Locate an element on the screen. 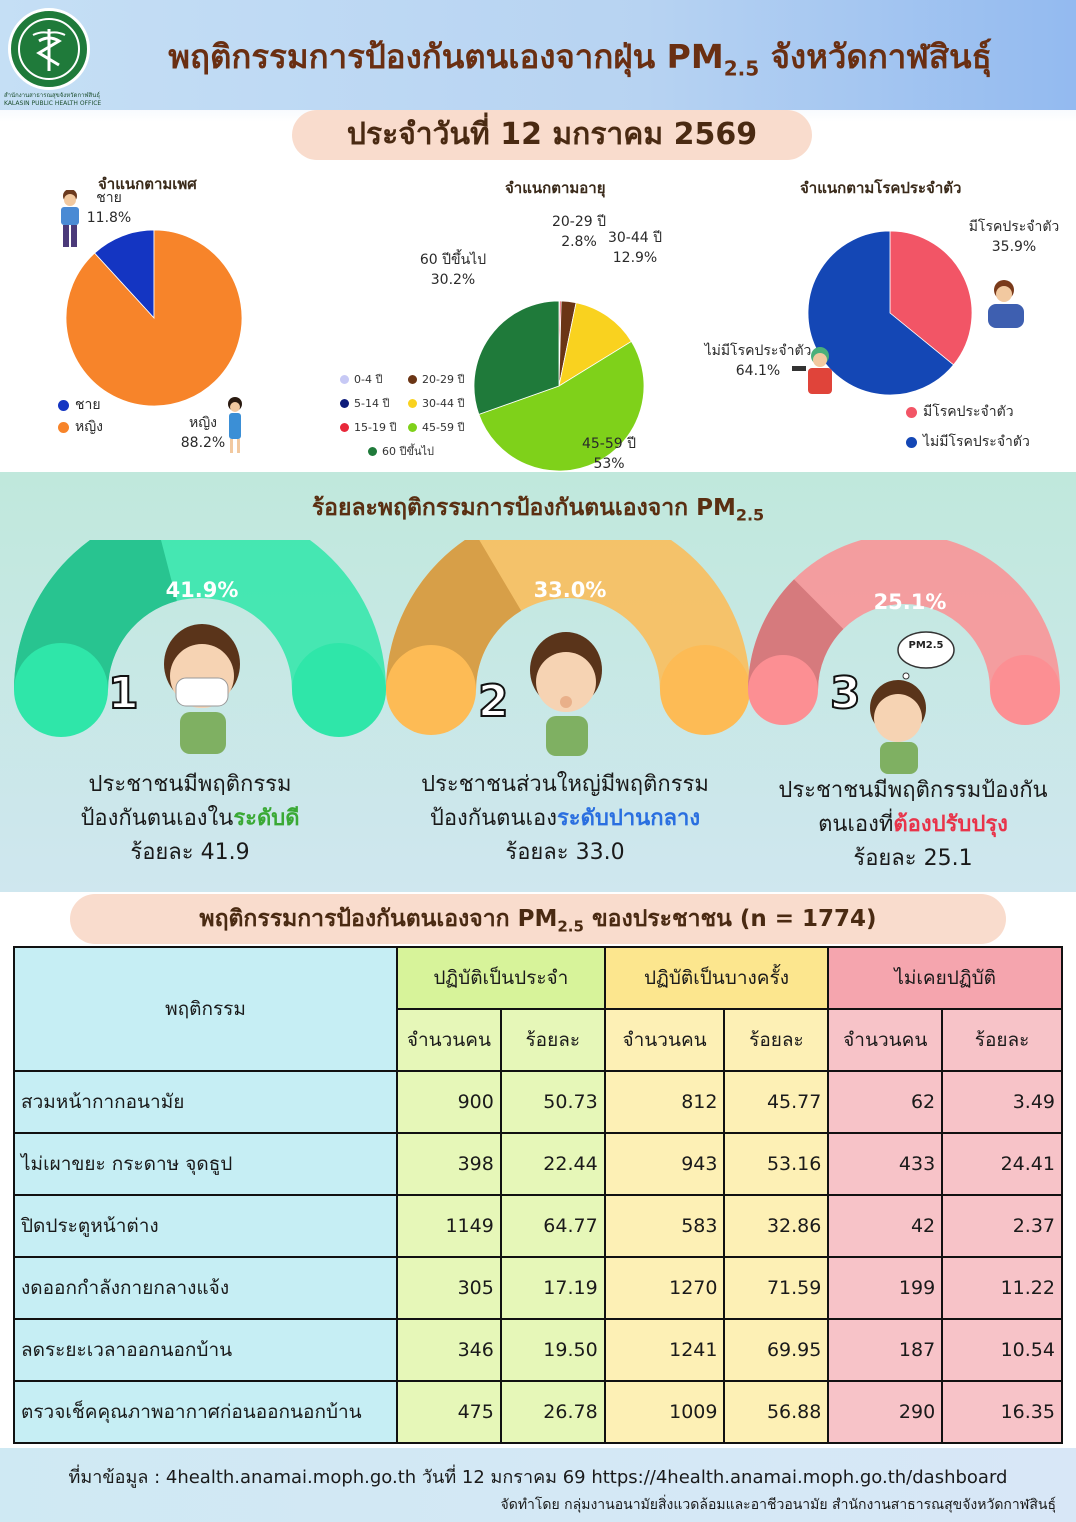 Image resolution: width=1076 pixels, height=1522 pixels. rank-2: 2 is located at coordinates (493, 701).